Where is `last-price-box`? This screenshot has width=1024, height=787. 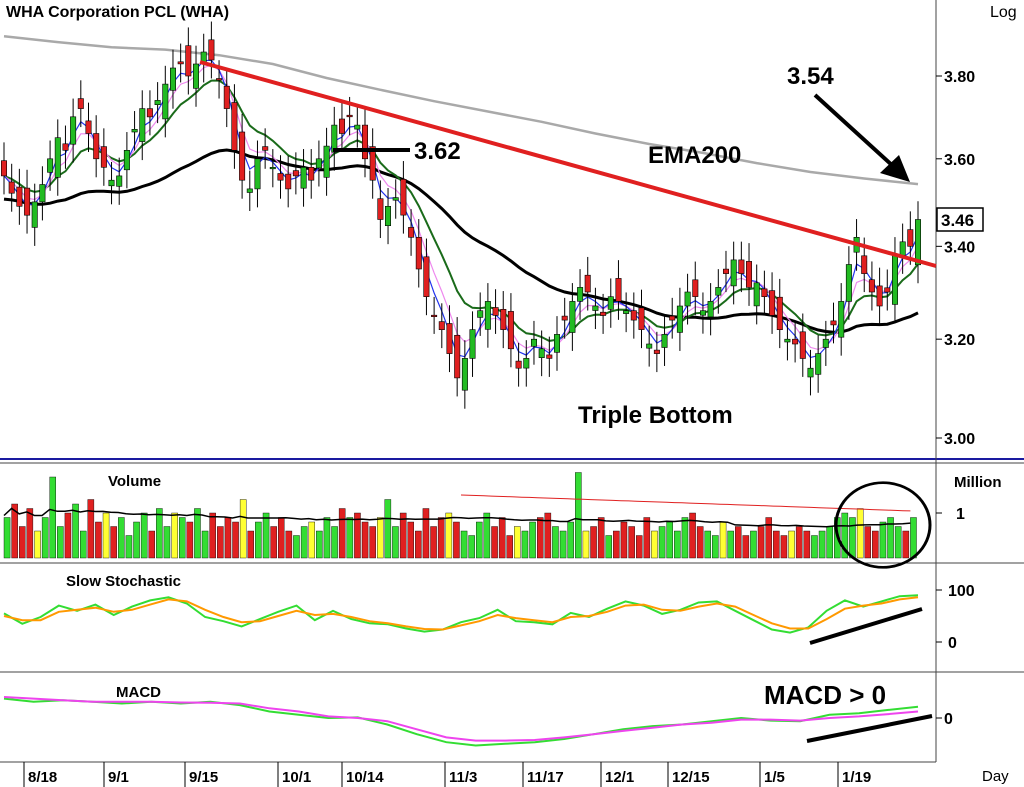 last-price-box is located at coordinates (960, 219).